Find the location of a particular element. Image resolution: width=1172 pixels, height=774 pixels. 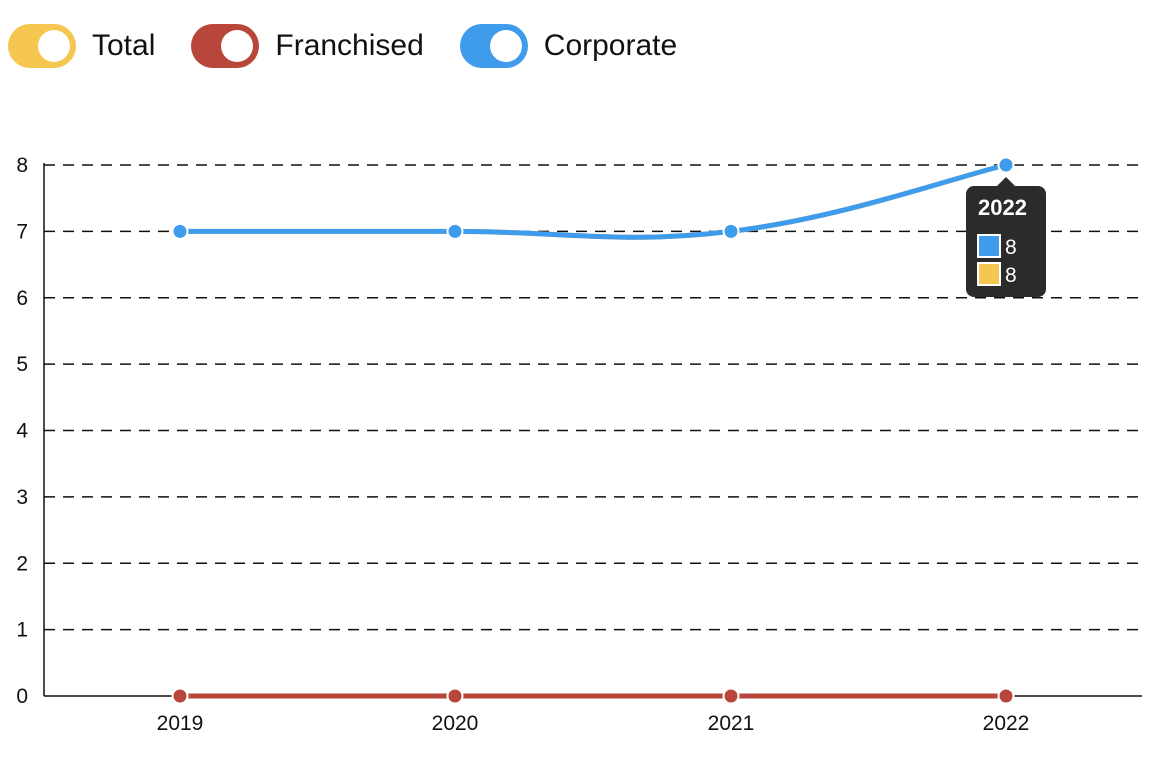

y-tick-label: 2 is located at coordinates (22, 563).